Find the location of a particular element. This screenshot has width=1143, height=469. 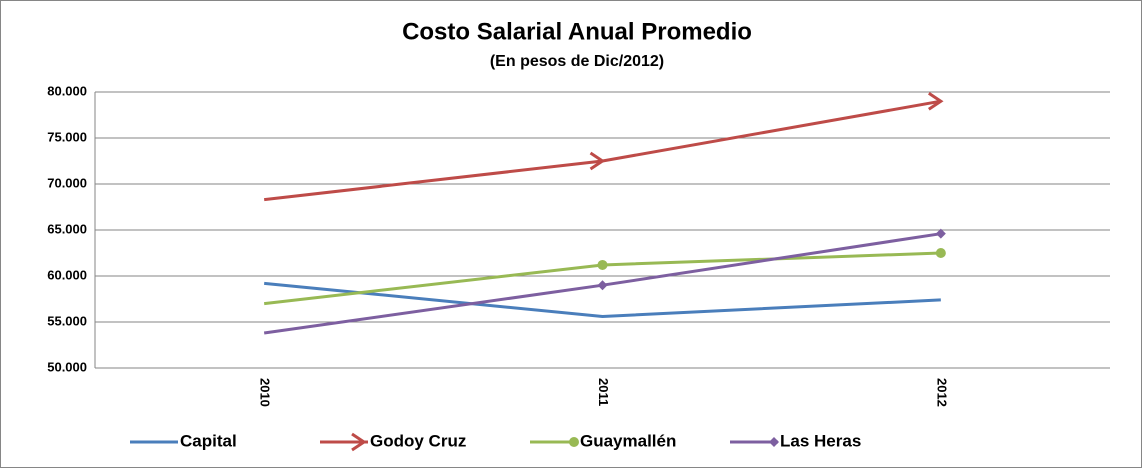

y-tick-label: 50.000 is located at coordinates (67, 366).